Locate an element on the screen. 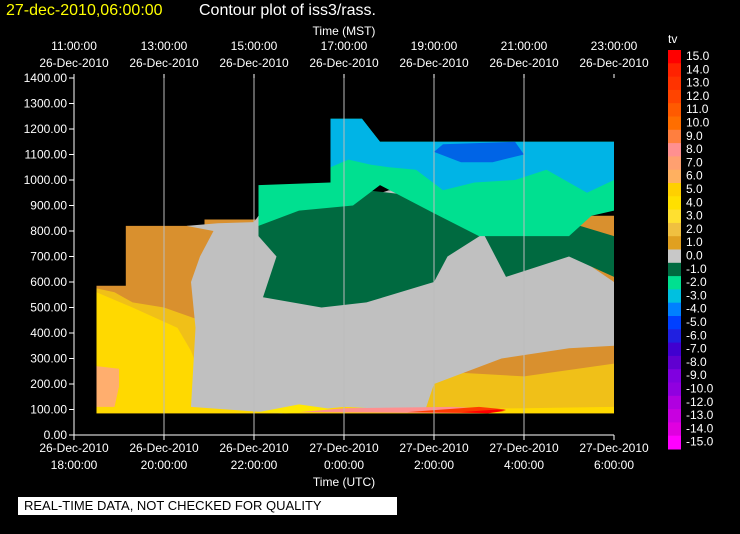  x-bottom-tick-time: 20:00:00 is located at coordinates (164, 465).